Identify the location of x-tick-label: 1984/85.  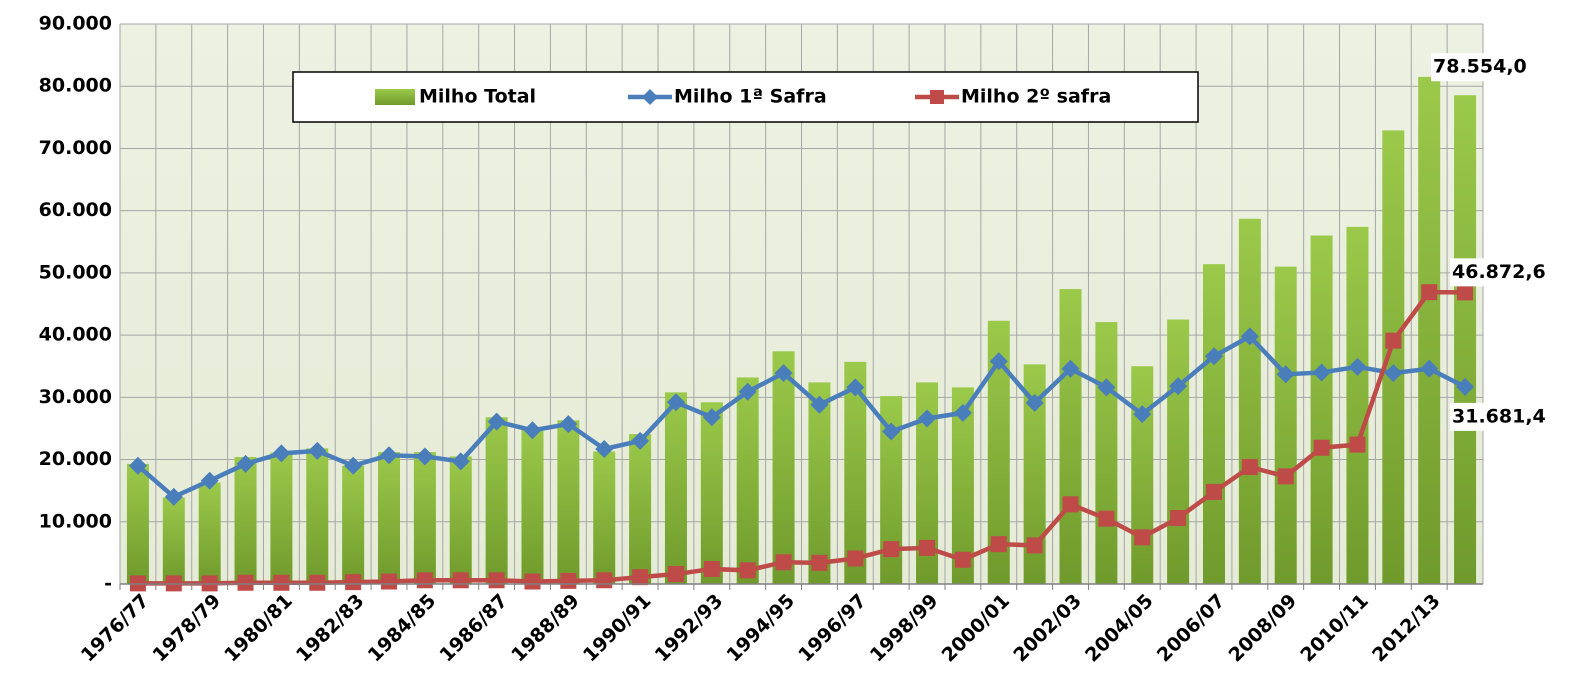
(402, 628).